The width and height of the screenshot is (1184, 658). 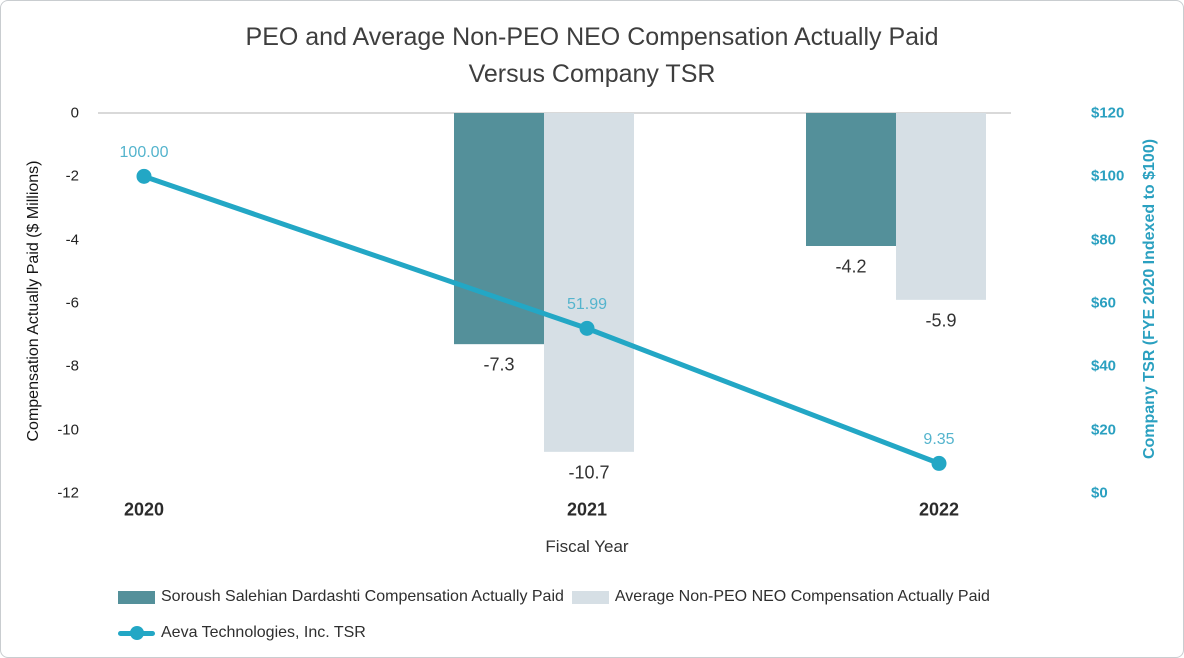 What do you see at coordinates (941, 206) in the screenshot?
I see `bar-nonpeo-2022` at bounding box center [941, 206].